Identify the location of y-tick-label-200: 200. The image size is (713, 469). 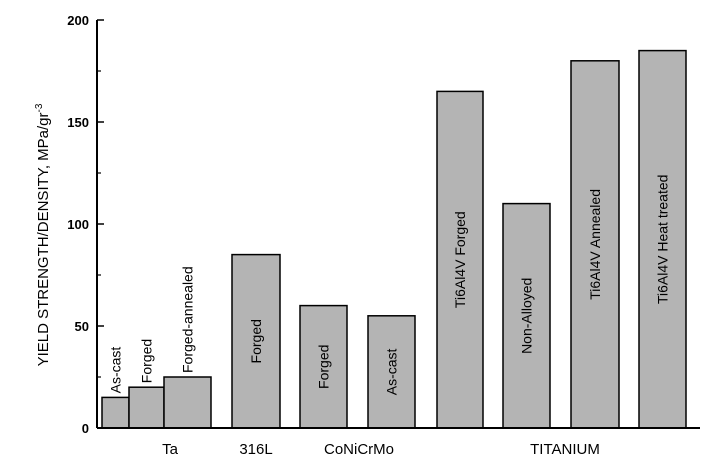
(78, 20).